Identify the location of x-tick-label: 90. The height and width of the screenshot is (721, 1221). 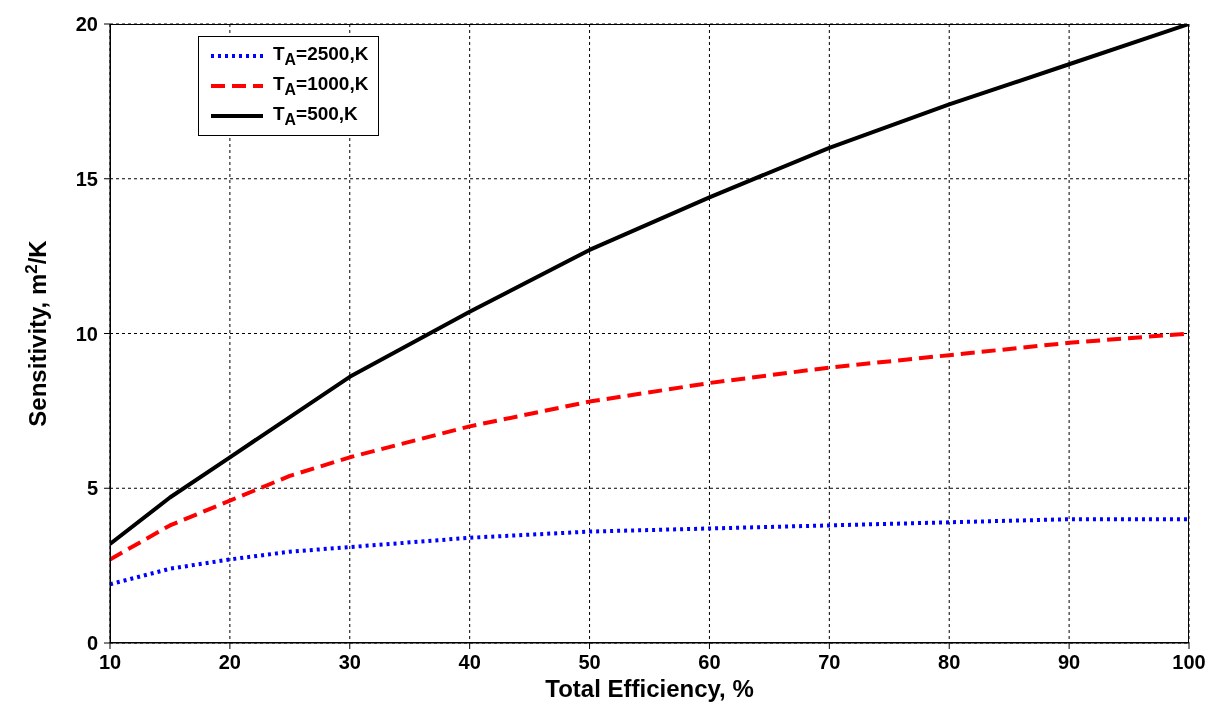
(1069, 662).